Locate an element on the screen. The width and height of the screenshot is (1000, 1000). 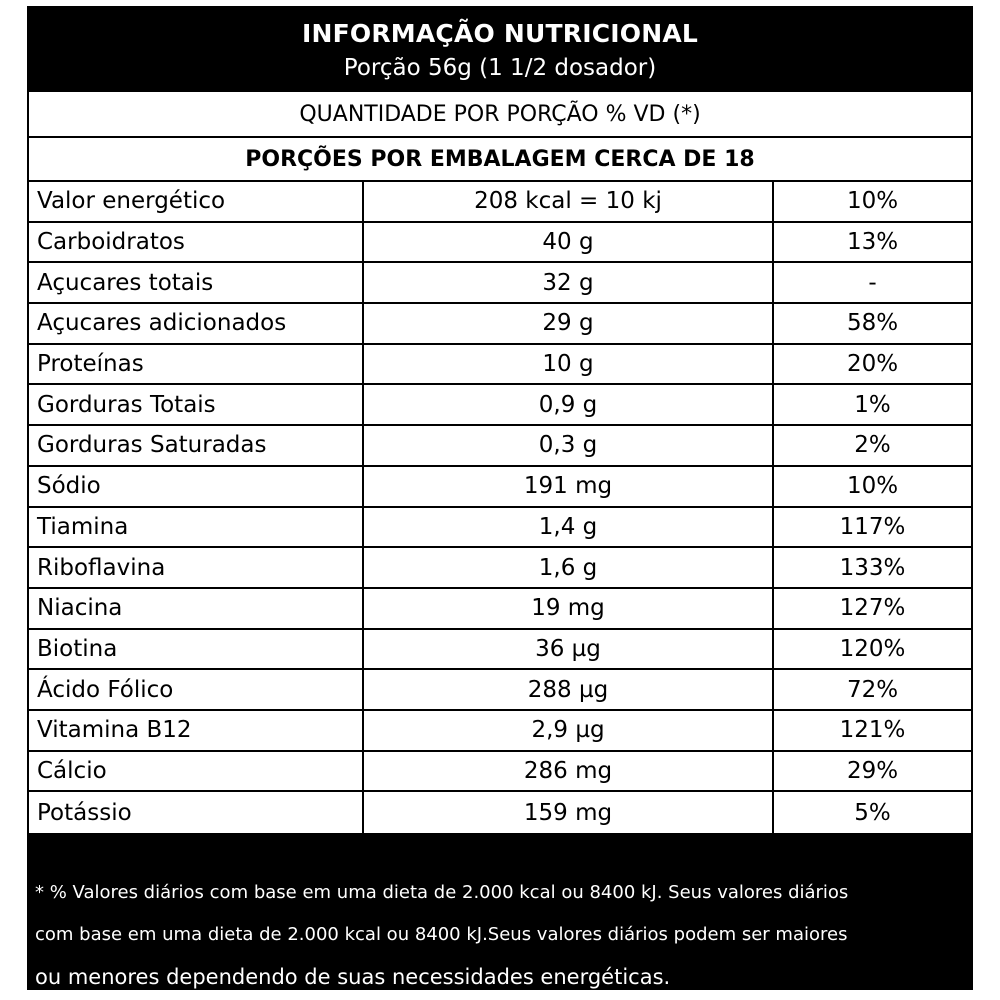
portions-per-package-label: PORÇÕES POR EMBALAGEM CERCA DE 18 is located at coordinates (500, 159).